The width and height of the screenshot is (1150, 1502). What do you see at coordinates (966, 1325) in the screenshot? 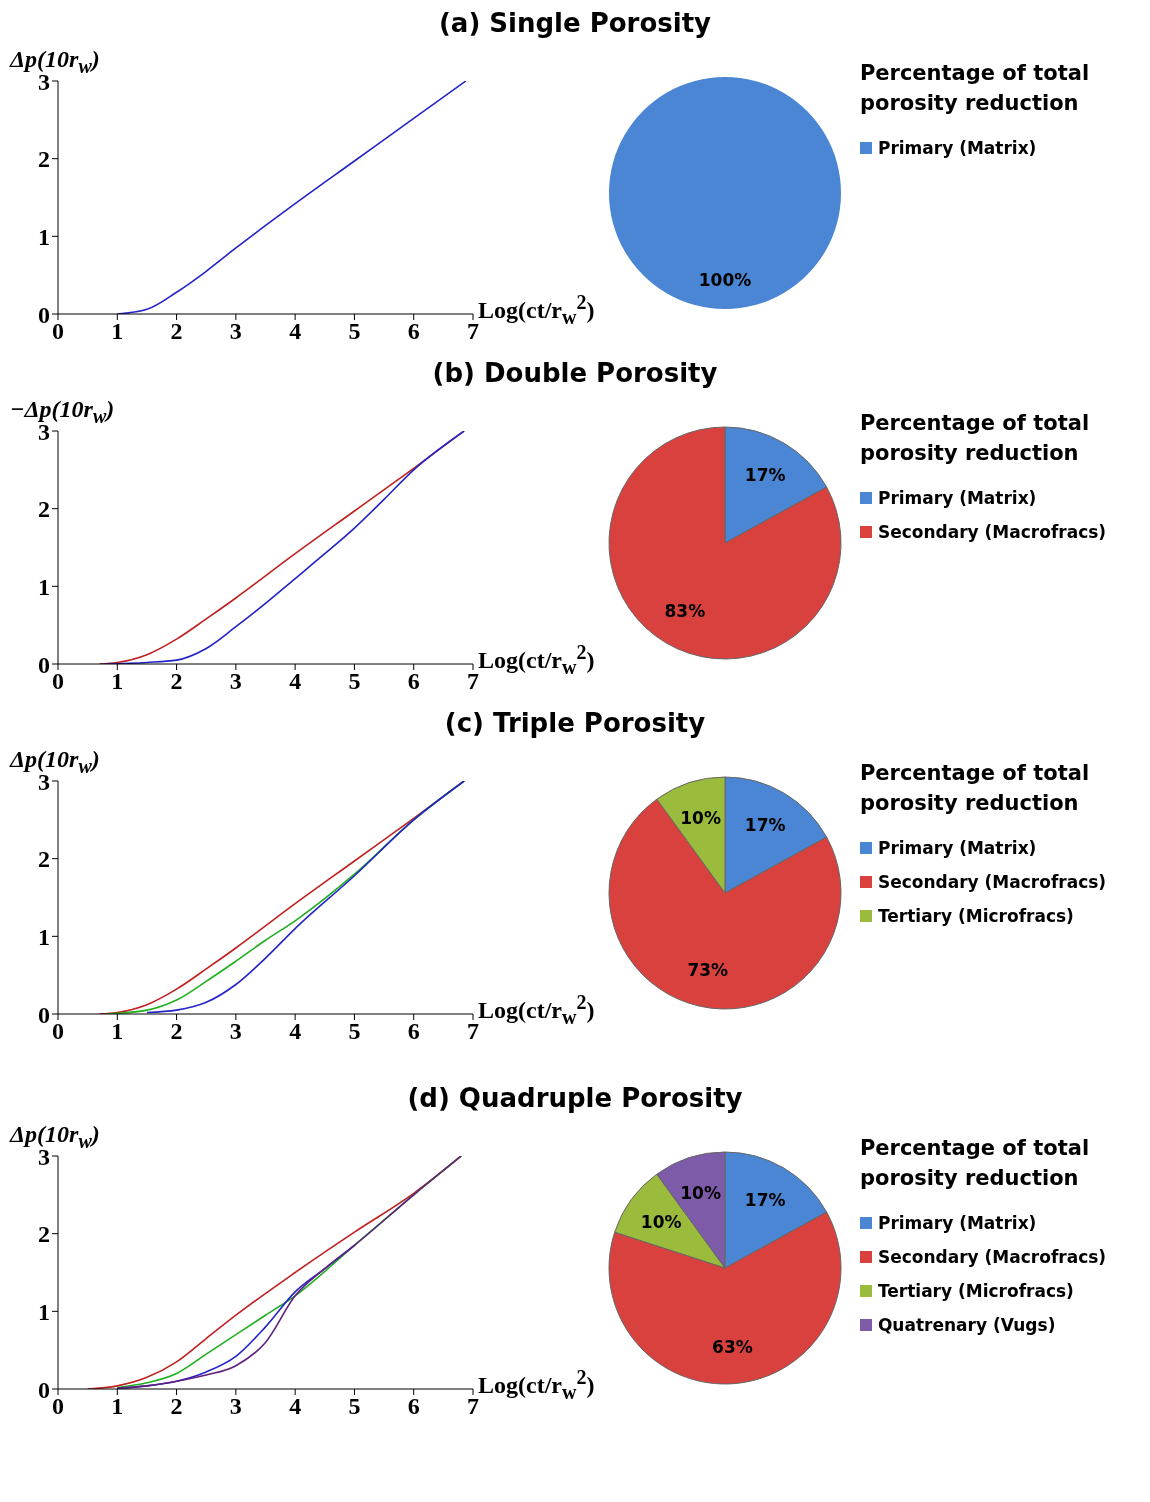
I see `legend-label: Quatrenary (Vugs)` at bounding box center [966, 1325].